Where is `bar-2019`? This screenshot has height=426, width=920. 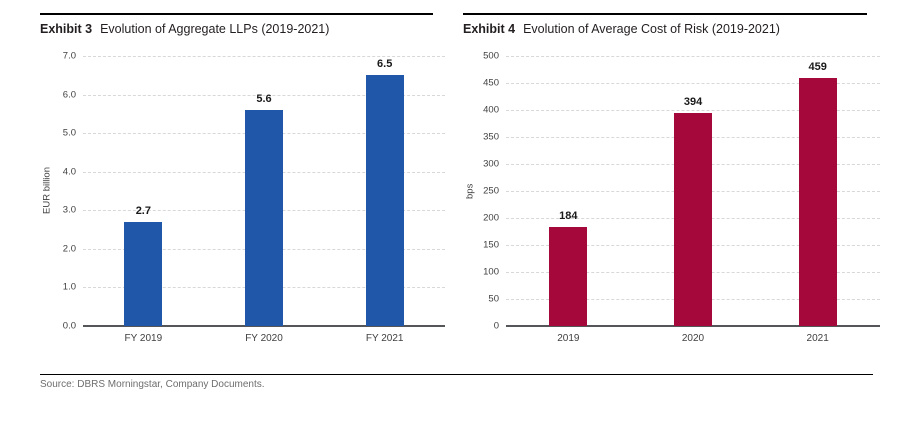 bar-2019 is located at coordinates (568, 276).